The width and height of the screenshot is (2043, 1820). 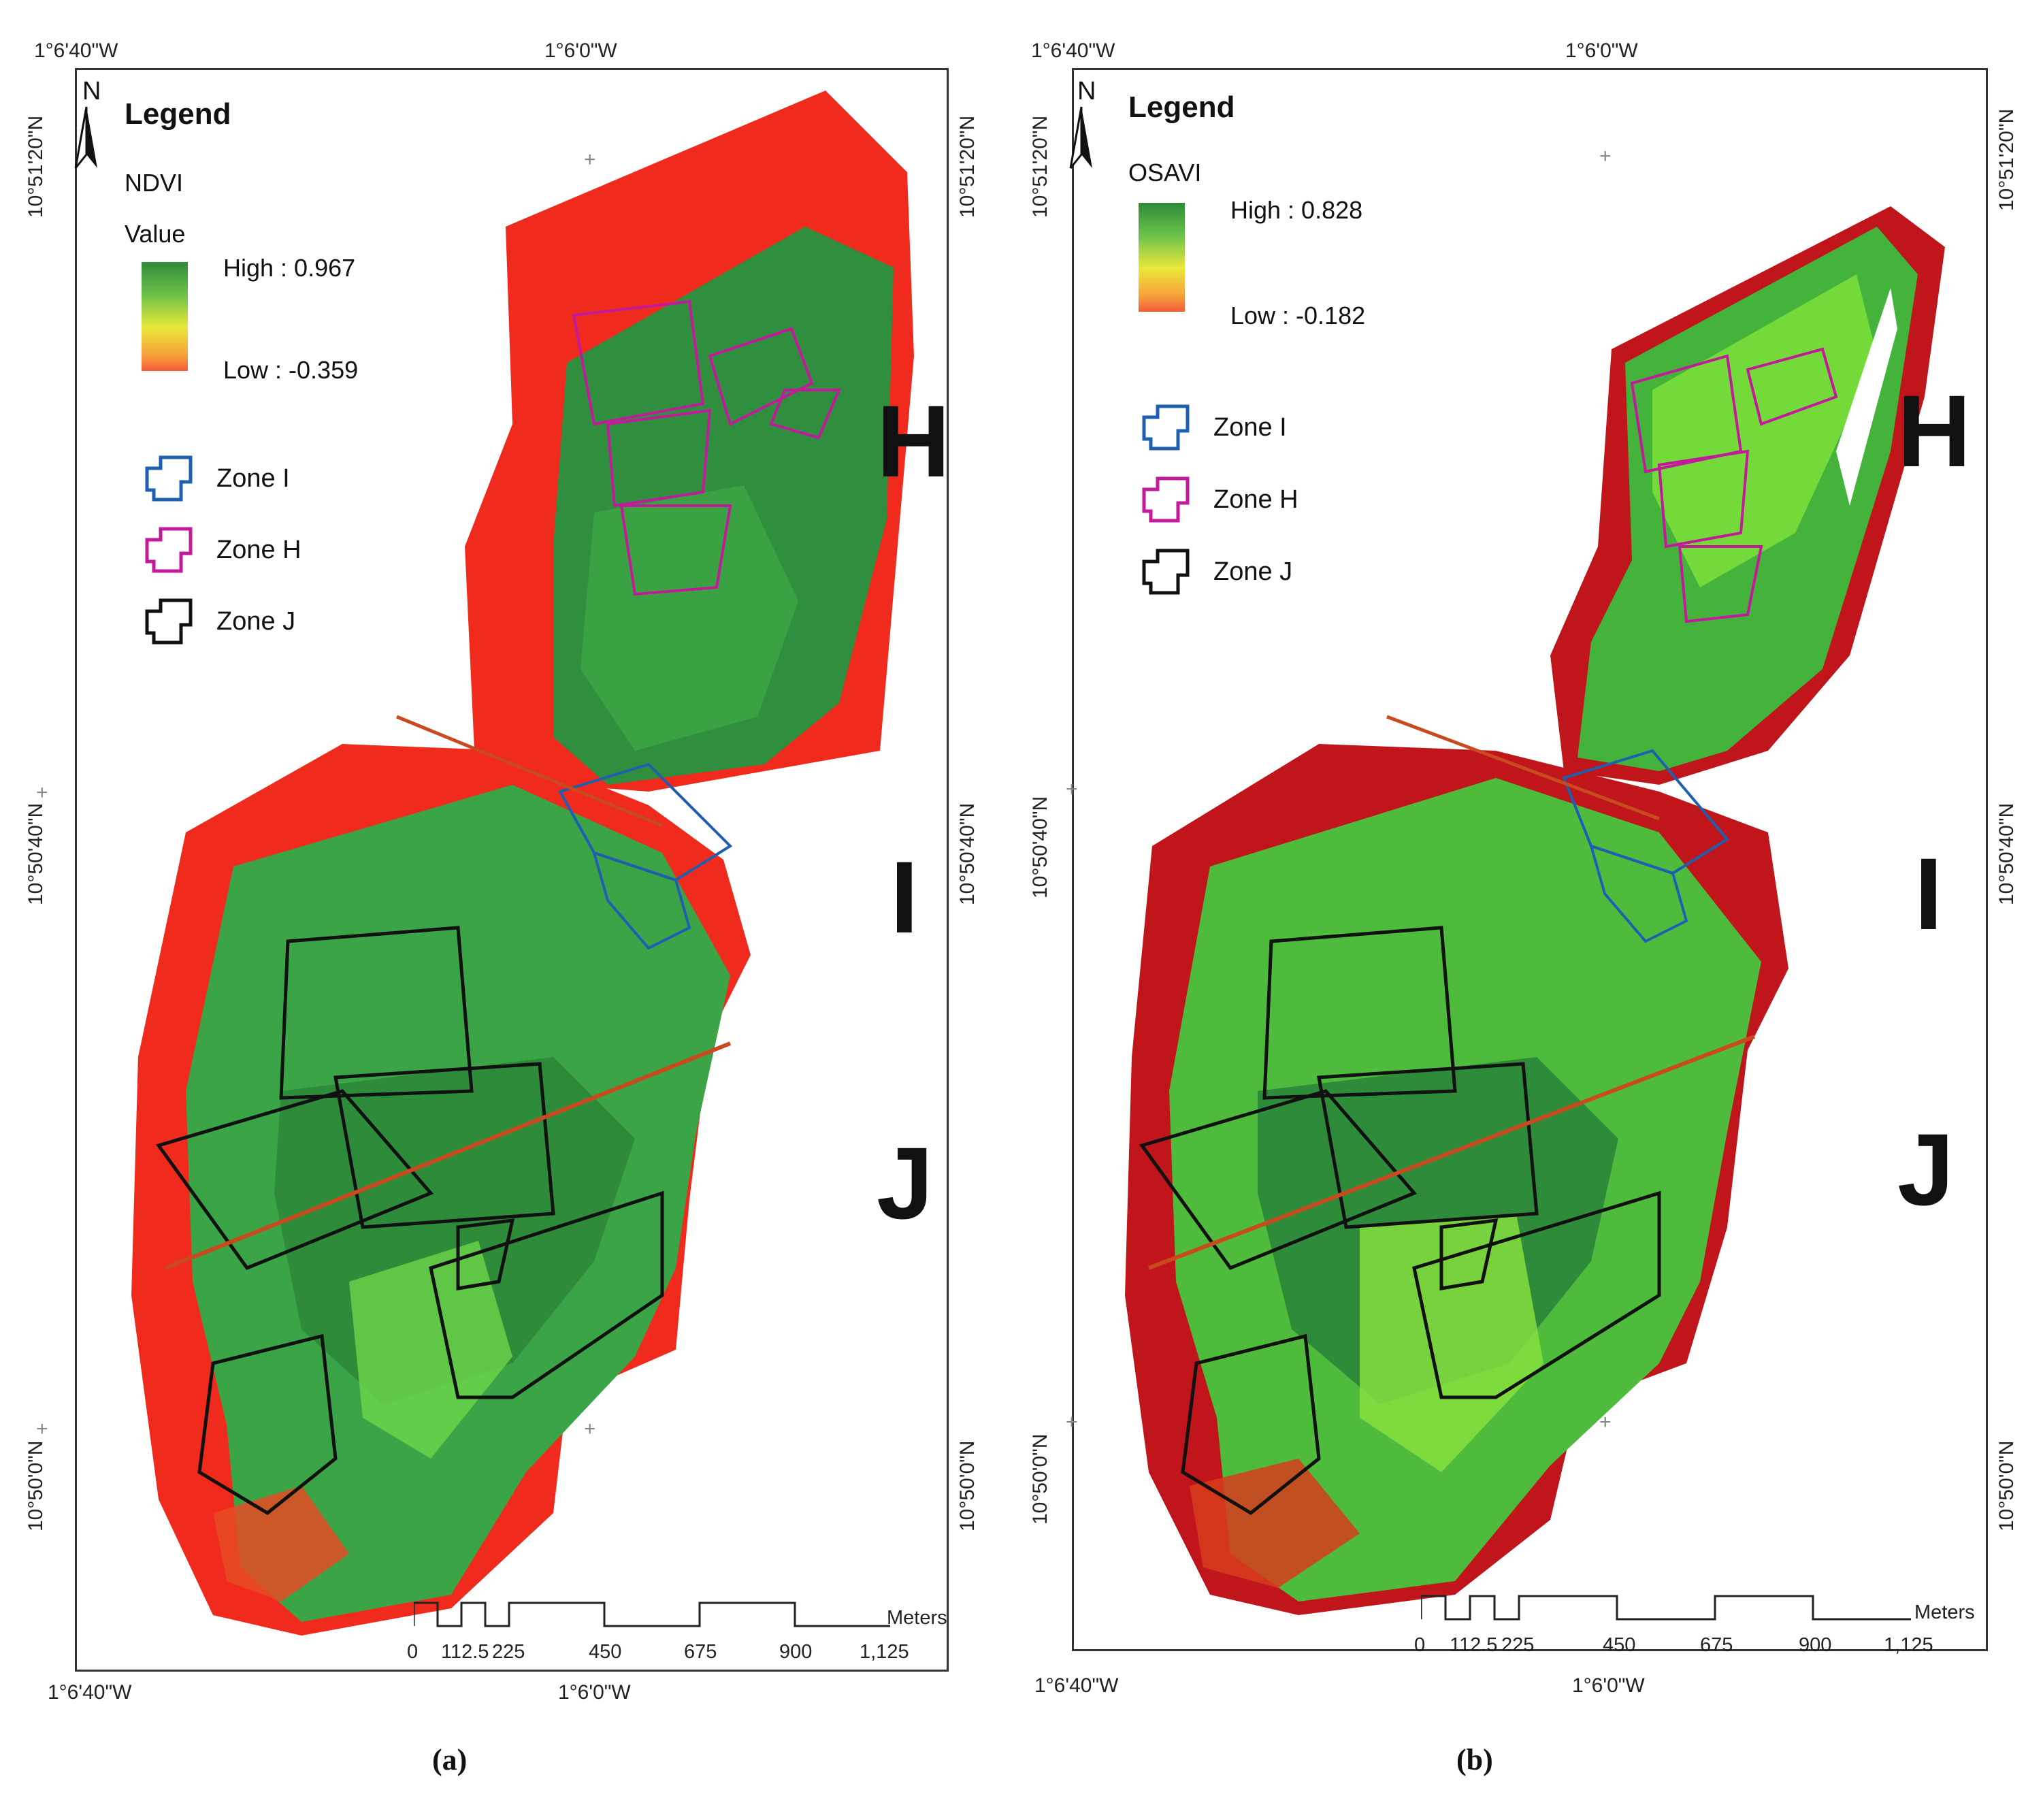 I want to click on legend-low: Low : -0.359, so click(x=291, y=370).